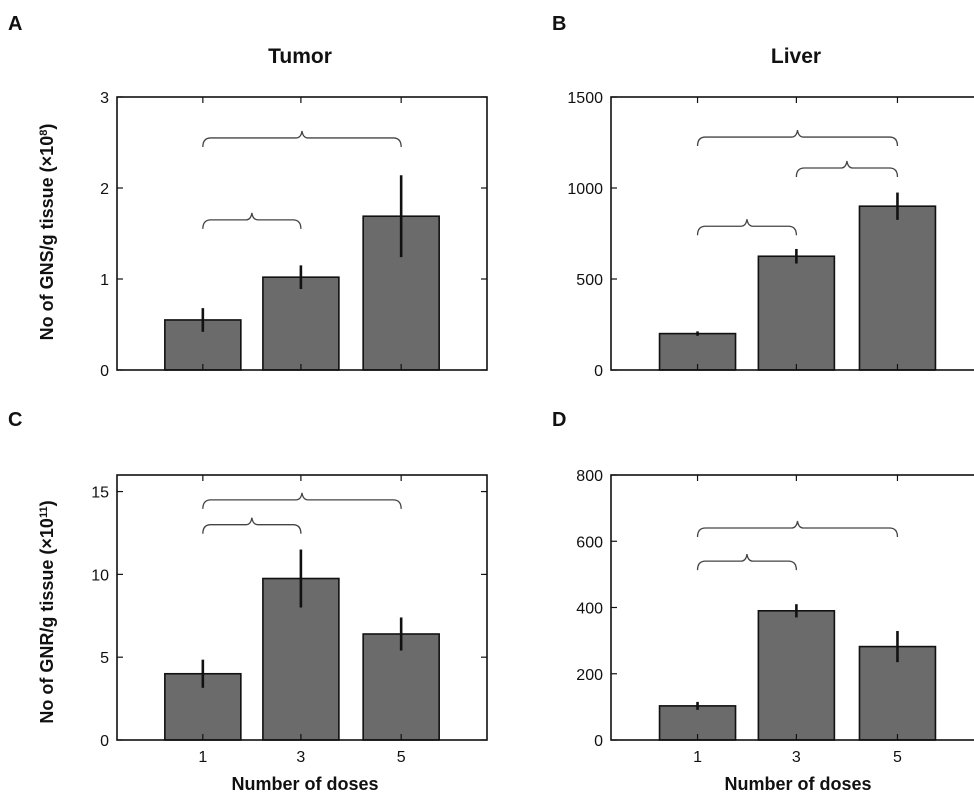  Describe the element at coordinates (401, 757) in the screenshot. I see `x-tick-label-c: 5` at that location.